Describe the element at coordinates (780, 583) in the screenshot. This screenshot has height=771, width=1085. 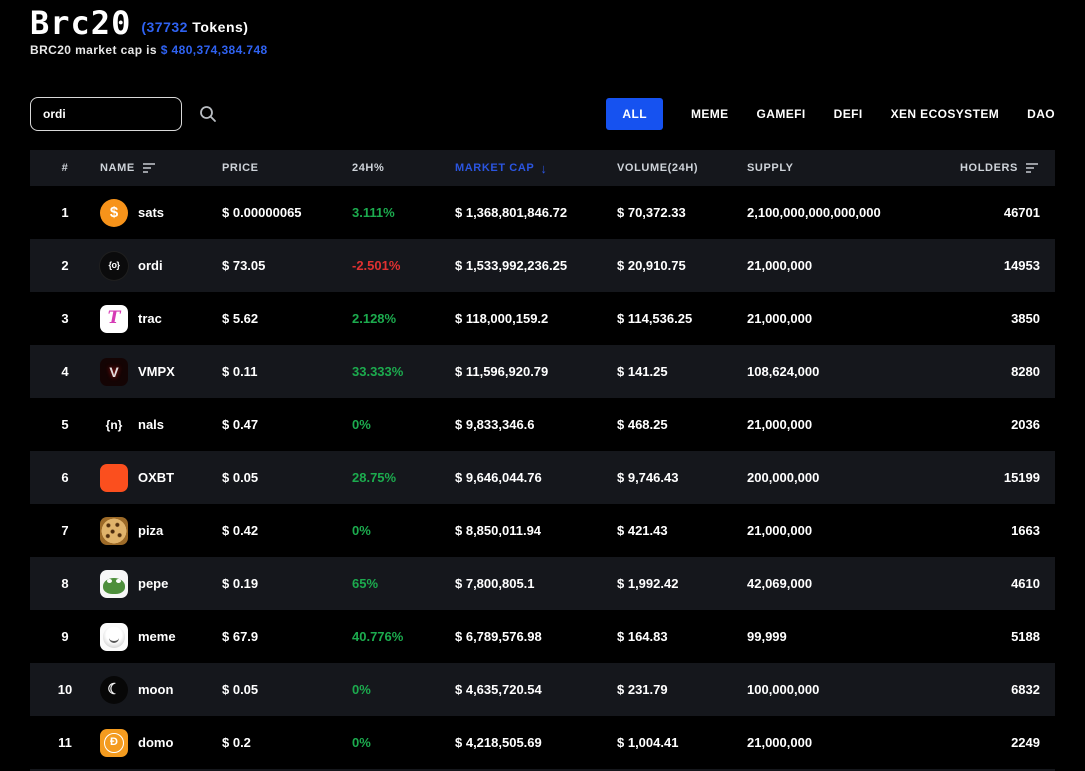
I see `token-supply: 42,069,000` at that location.